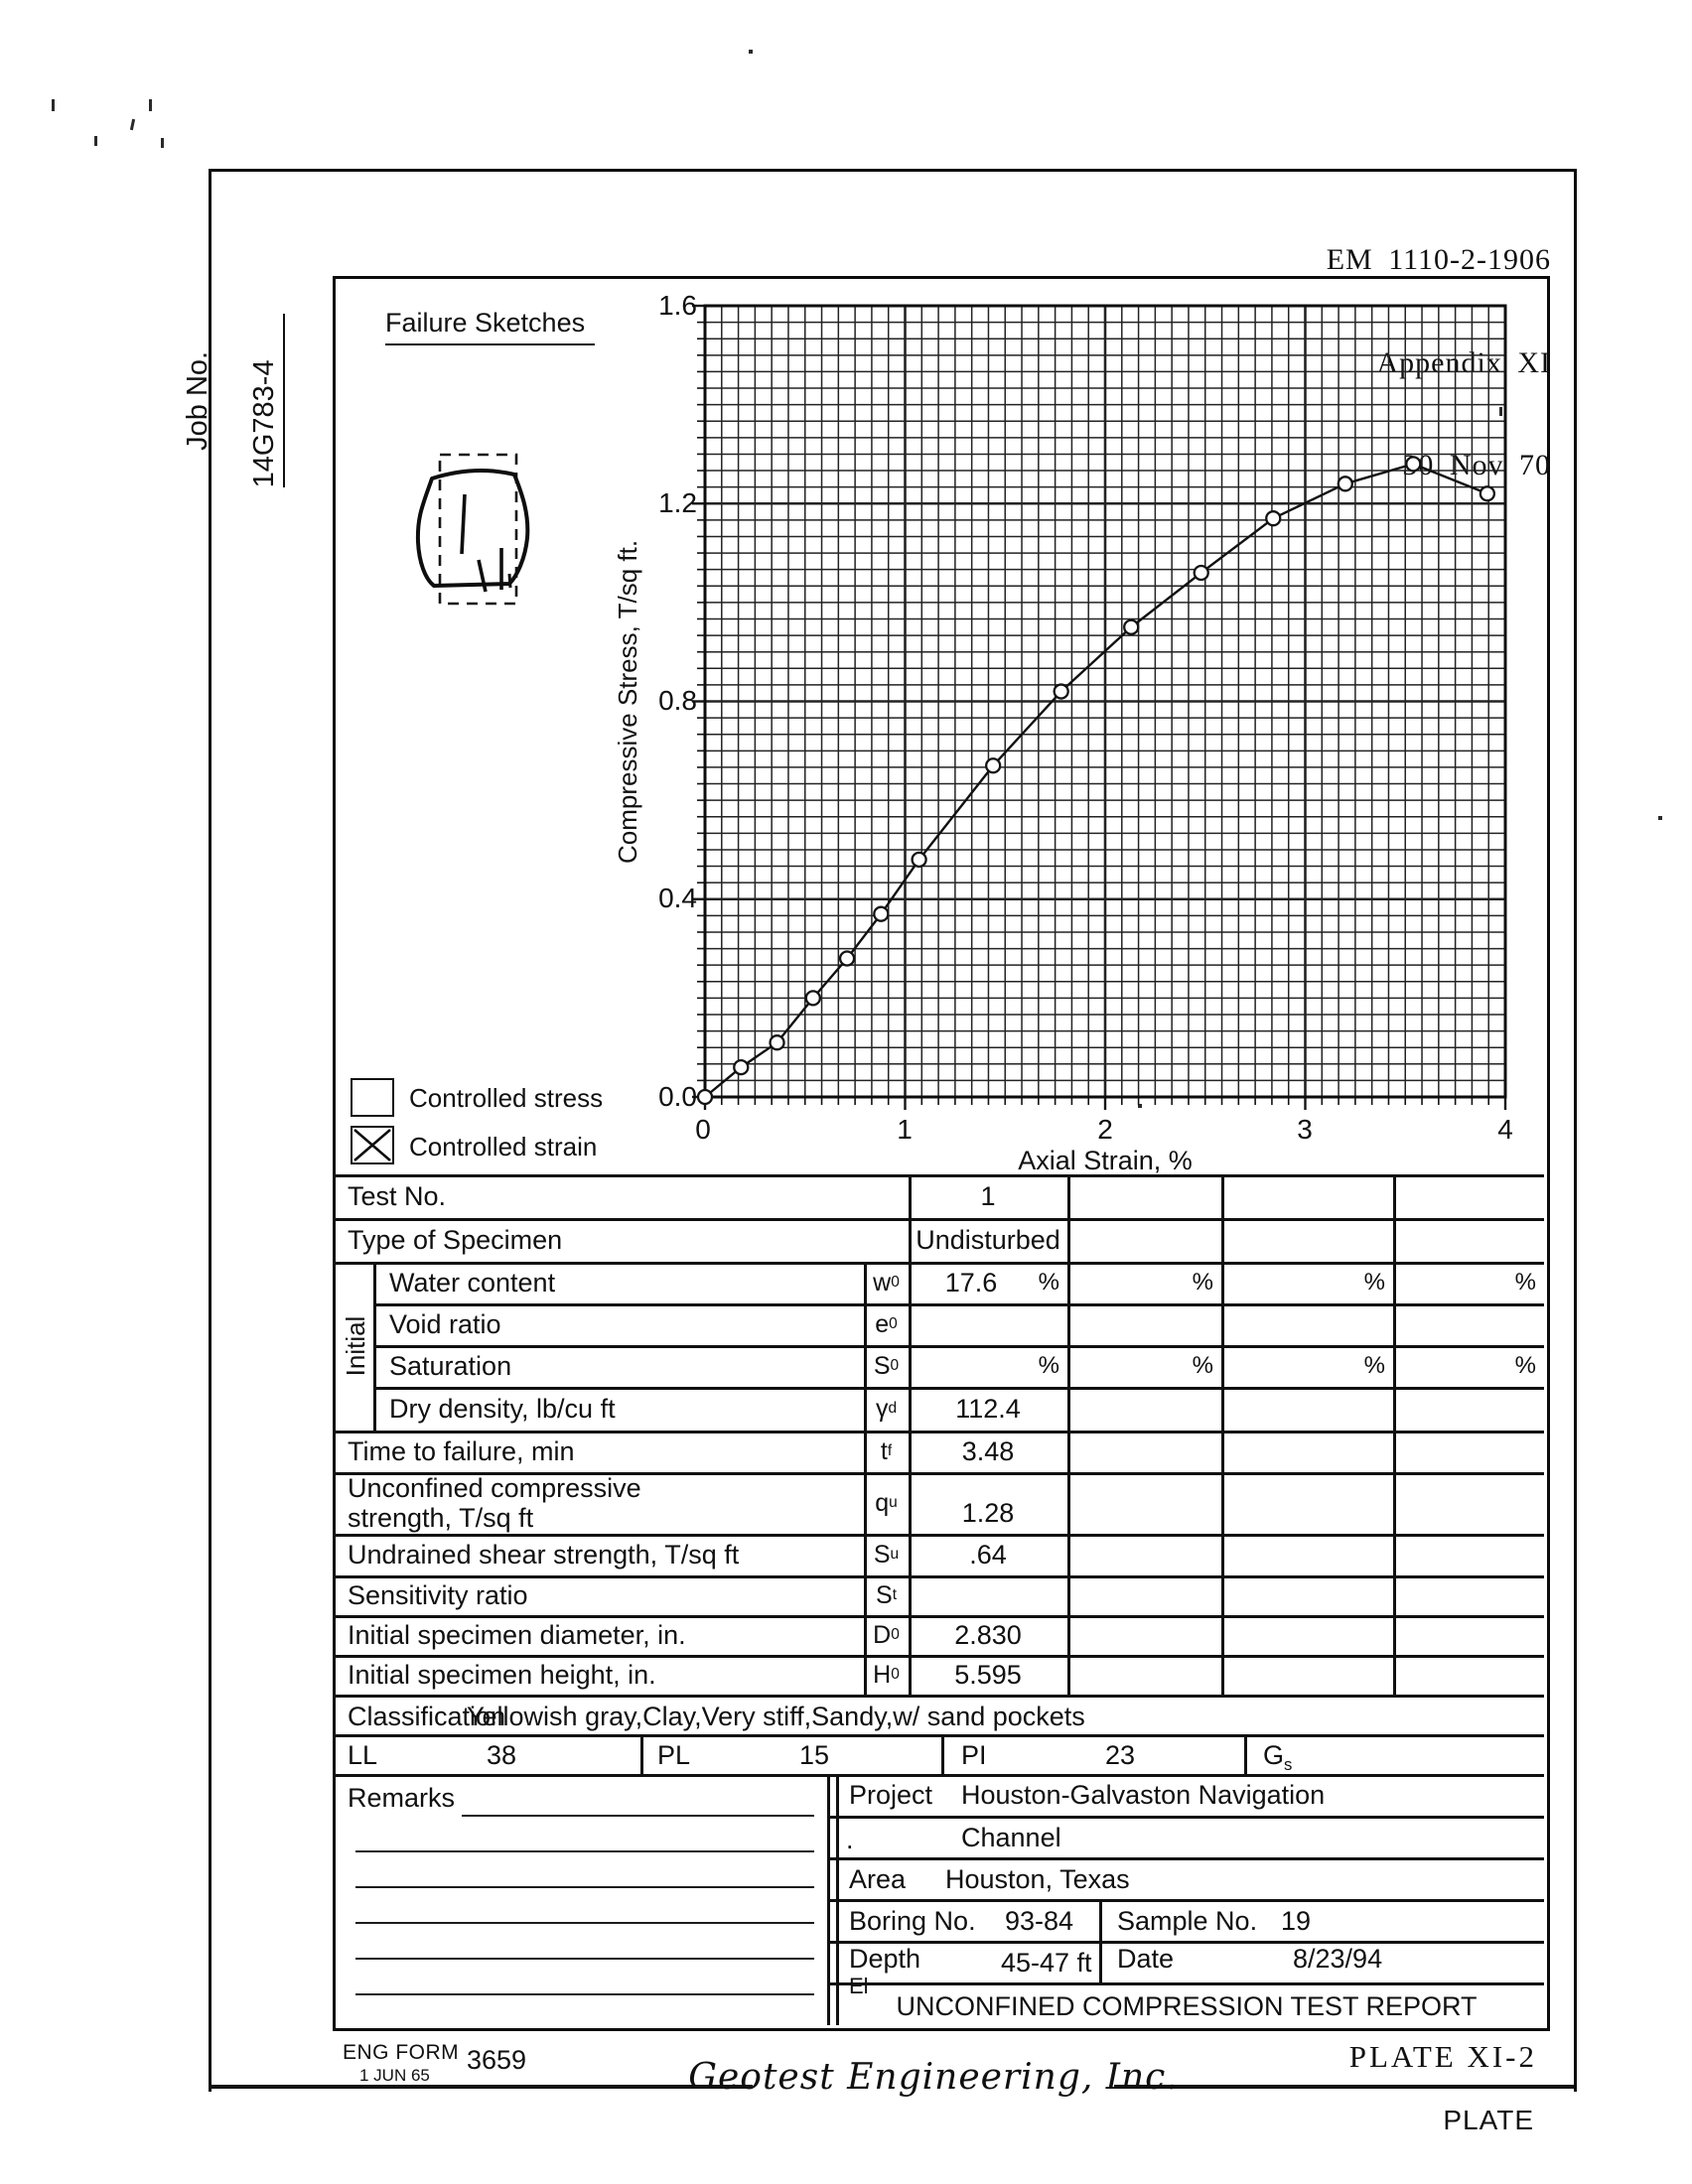 This screenshot has height=2184, width=1692. I want to click on row-label: Void ratio, so click(445, 1323).